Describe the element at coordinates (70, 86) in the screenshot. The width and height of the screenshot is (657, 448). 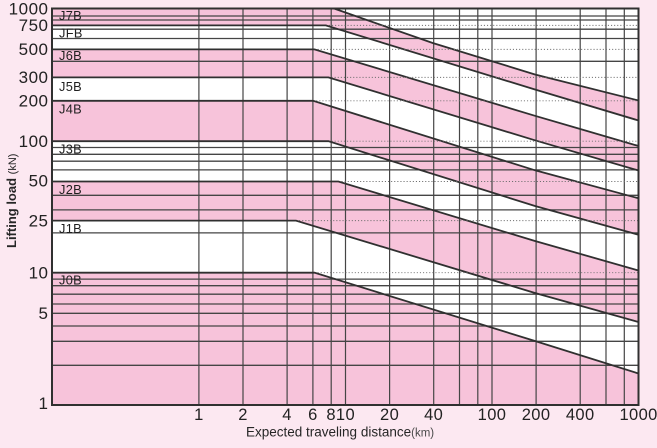
I see `svg-text: J5B` at that location.